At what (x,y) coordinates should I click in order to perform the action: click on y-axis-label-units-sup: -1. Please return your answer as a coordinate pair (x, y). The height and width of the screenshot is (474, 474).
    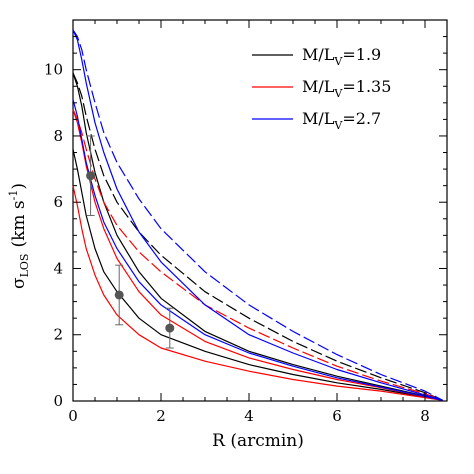
    Looking at the image, I should click on (13, 195).